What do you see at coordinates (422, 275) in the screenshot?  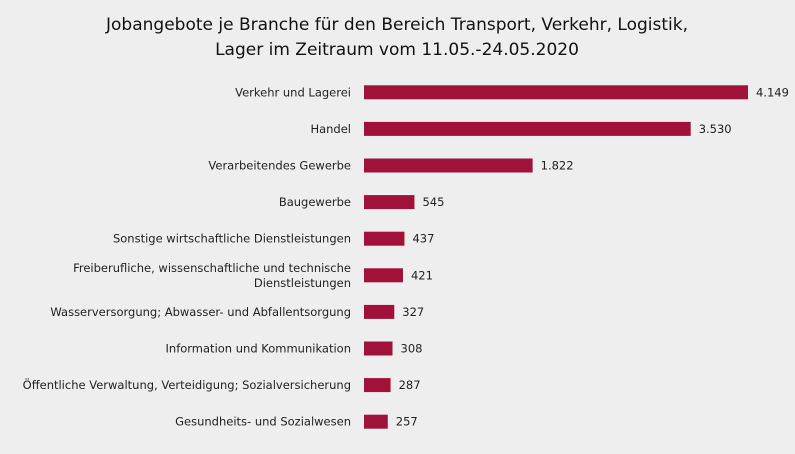 I see `value-label: 421` at bounding box center [422, 275].